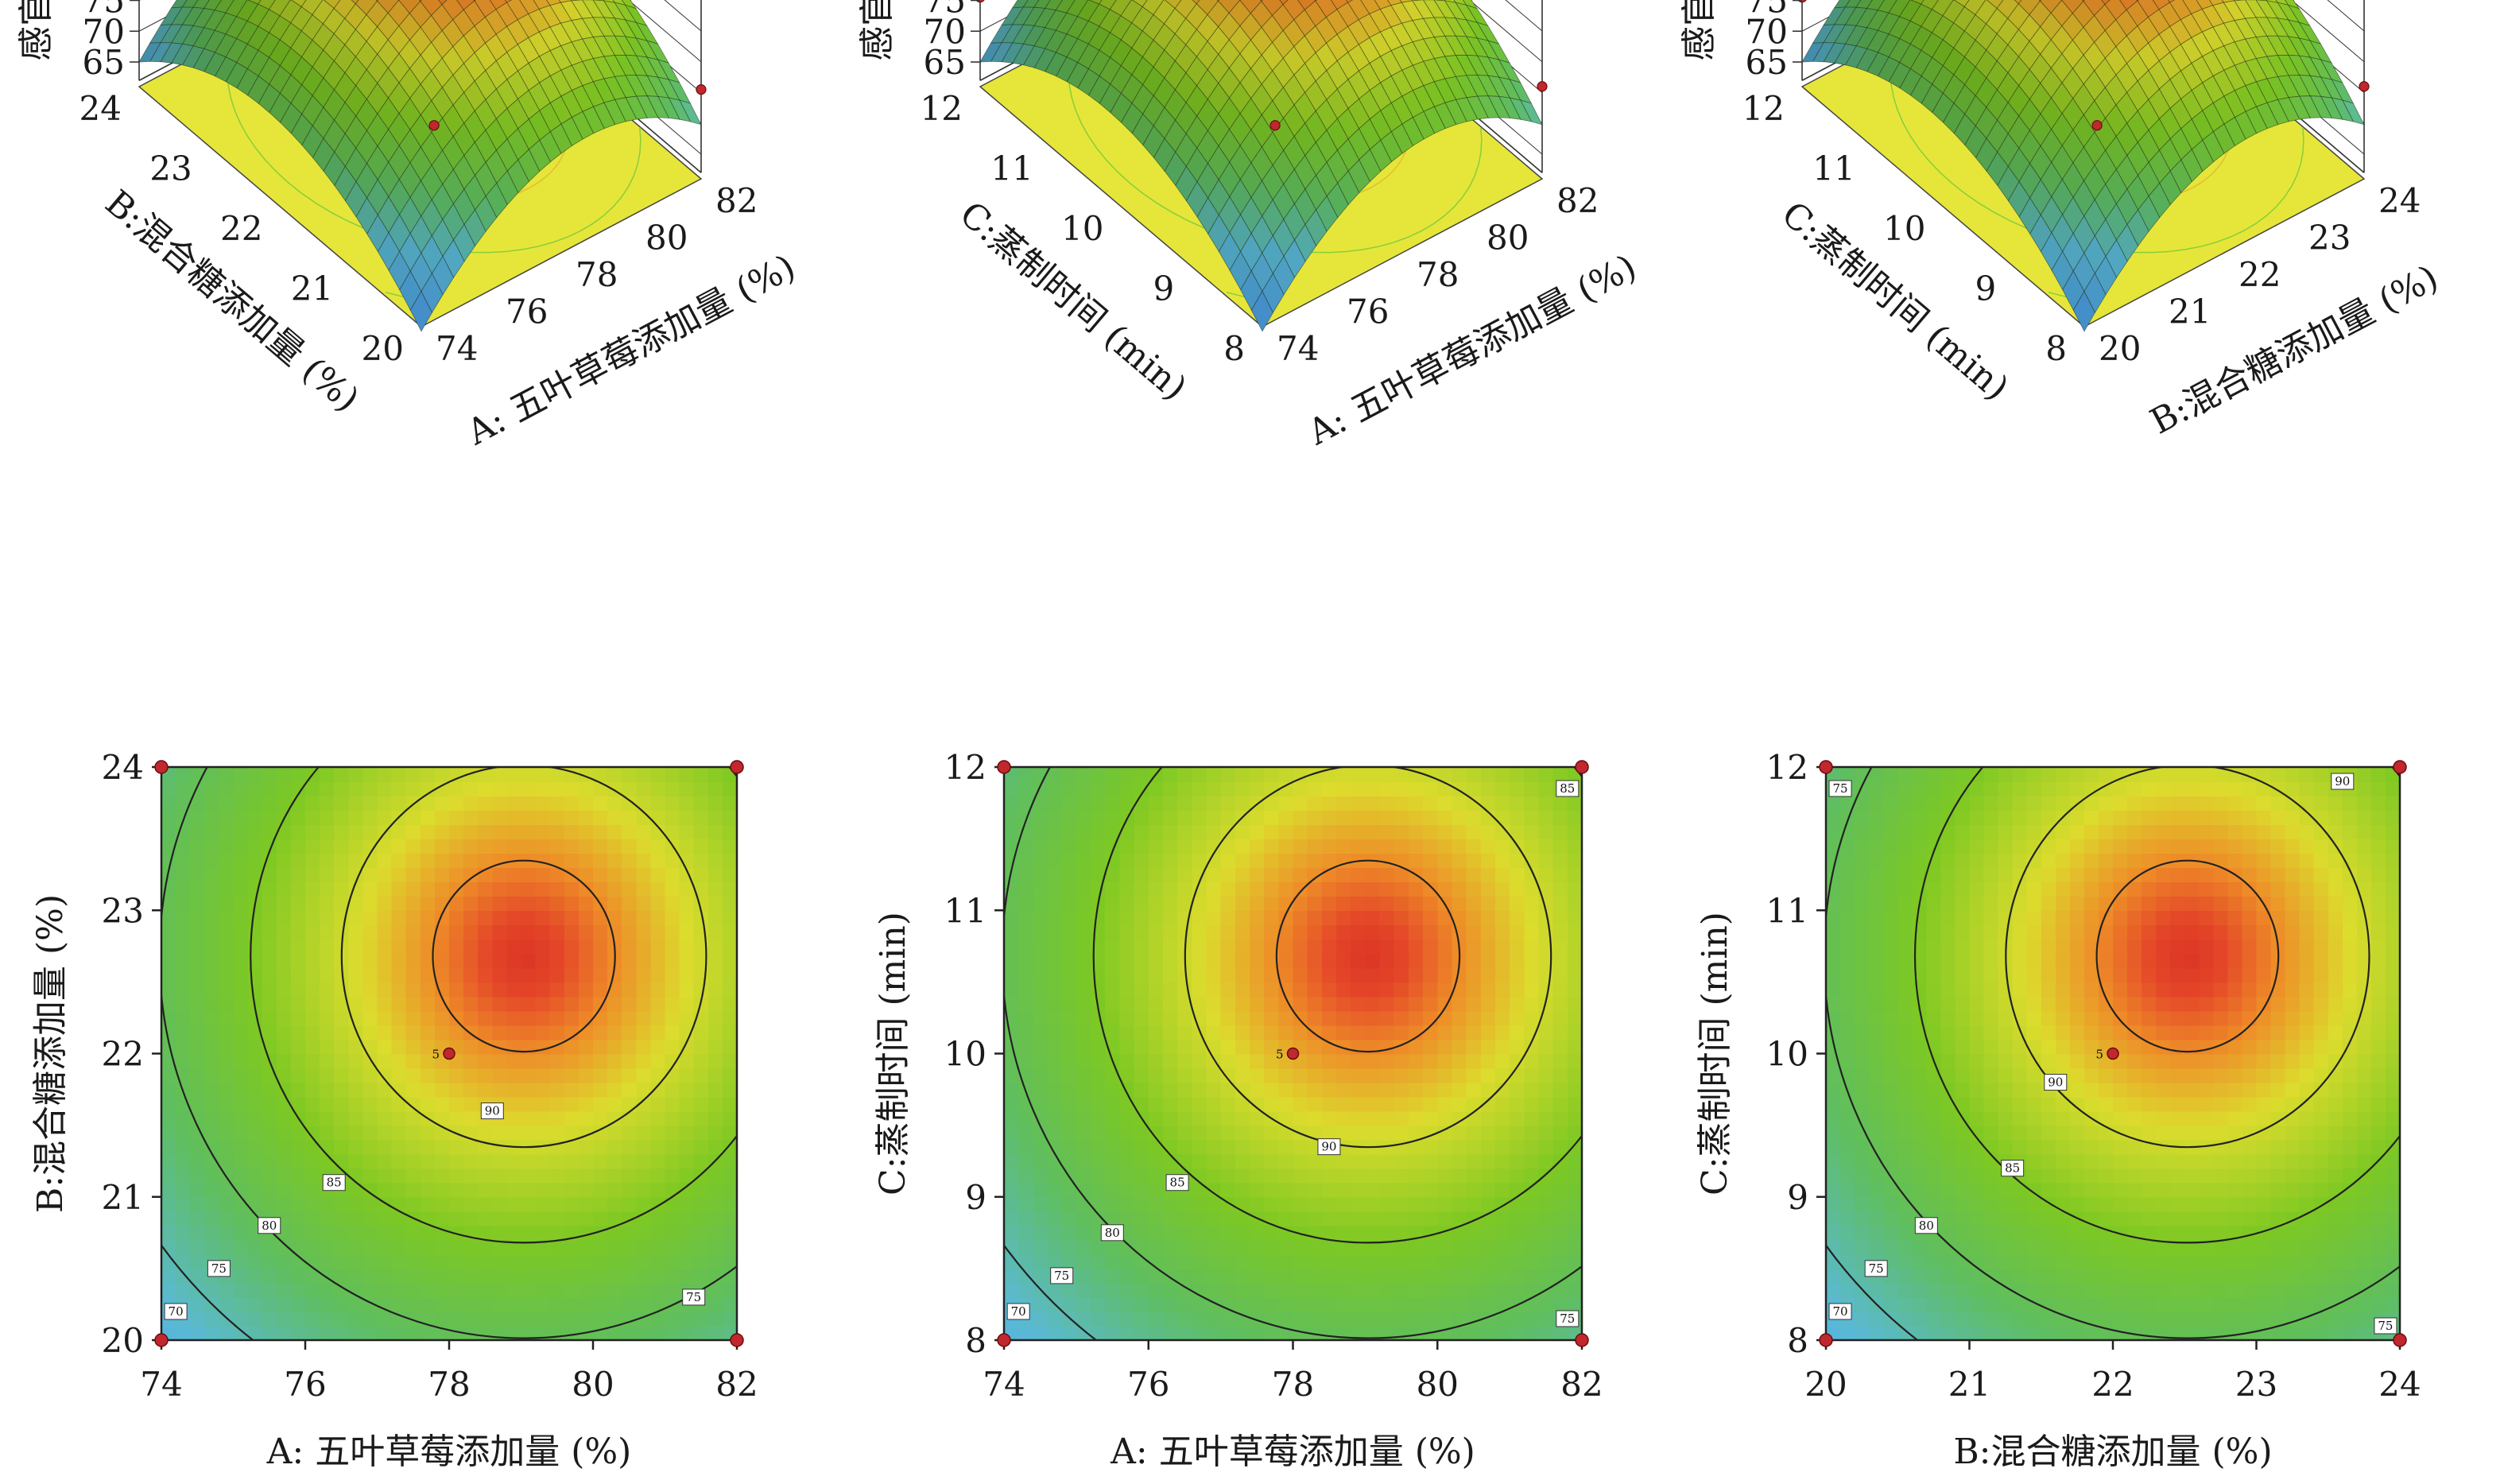 This screenshot has height=1484, width=2504. Describe the element at coordinates (2097, 125) in the screenshot. I see `design-point-marker` at that location.